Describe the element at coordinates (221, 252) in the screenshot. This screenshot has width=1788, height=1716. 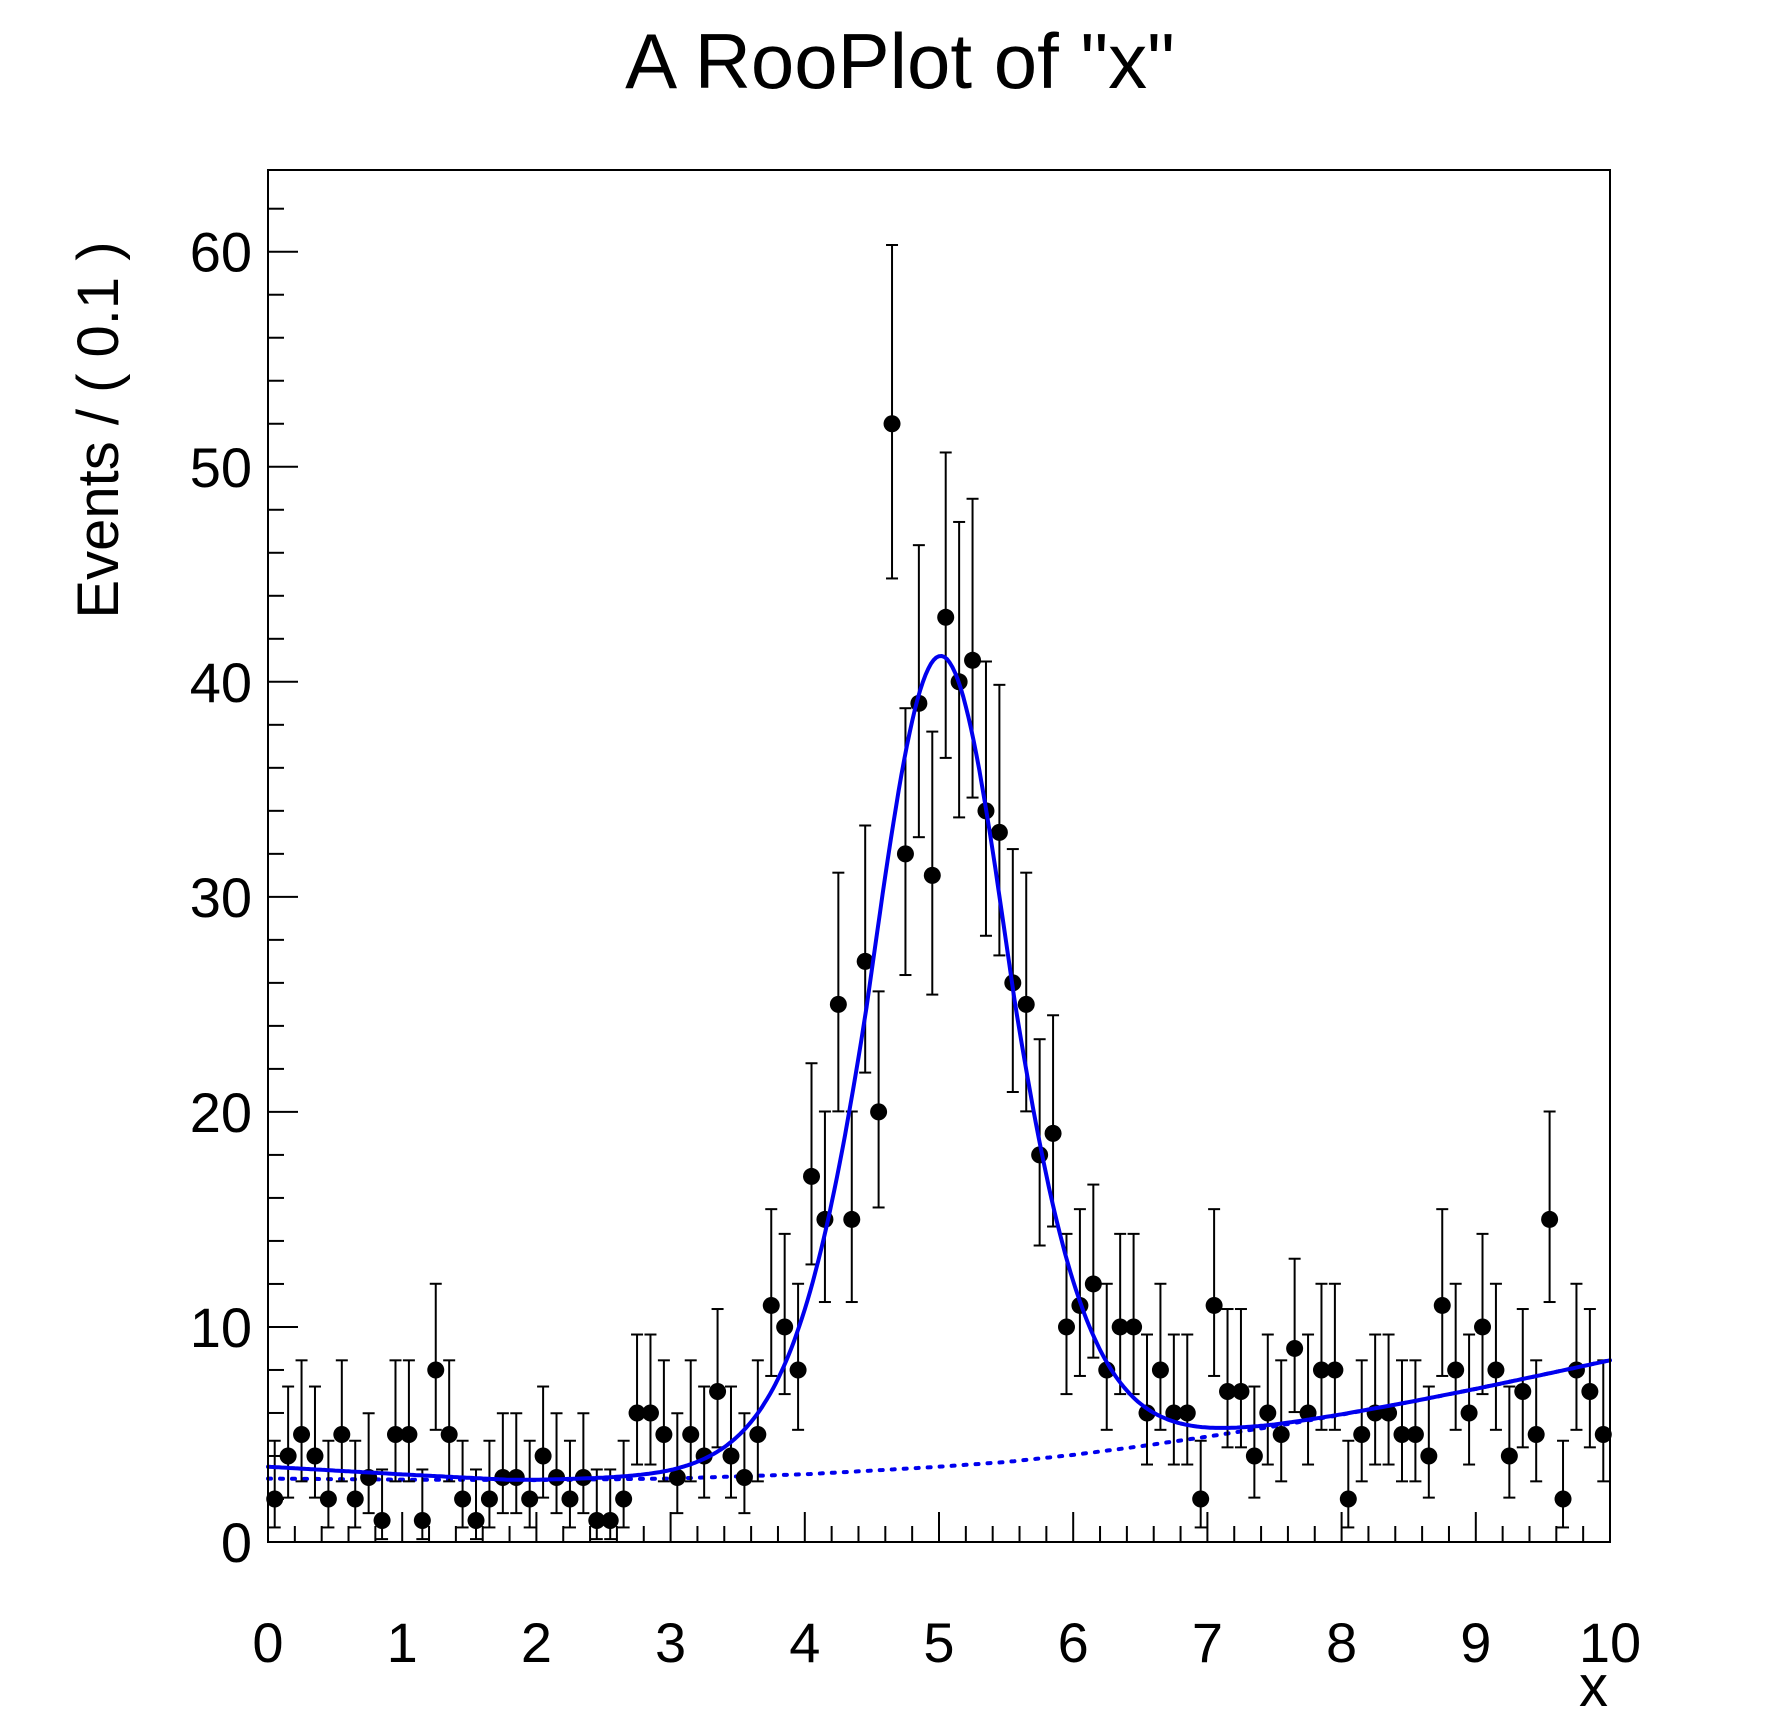
I see `y-tick-label: 60` at that location.